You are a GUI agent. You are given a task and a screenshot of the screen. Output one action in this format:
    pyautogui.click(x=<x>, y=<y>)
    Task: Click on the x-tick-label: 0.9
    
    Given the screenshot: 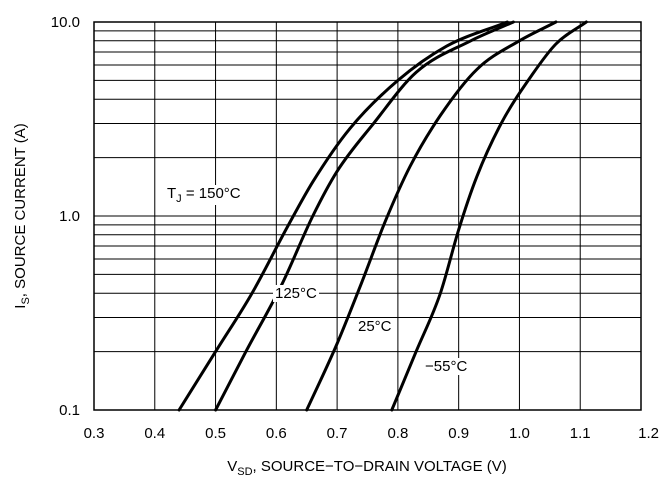 What is the action you would take?
    pyautogui.click(x=458, y=433)
    